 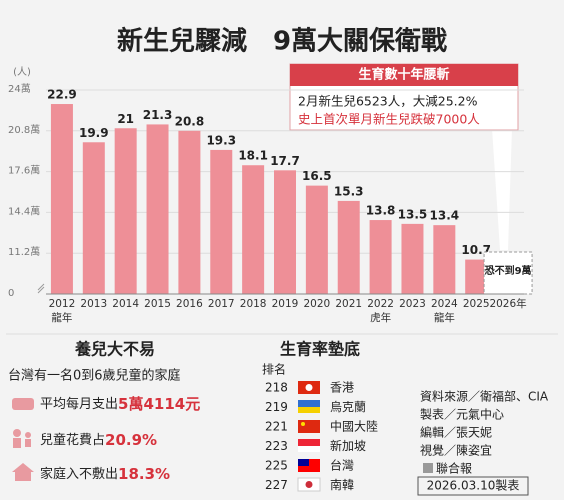 I want to click on rank: 221, so click(x=276, y=427).